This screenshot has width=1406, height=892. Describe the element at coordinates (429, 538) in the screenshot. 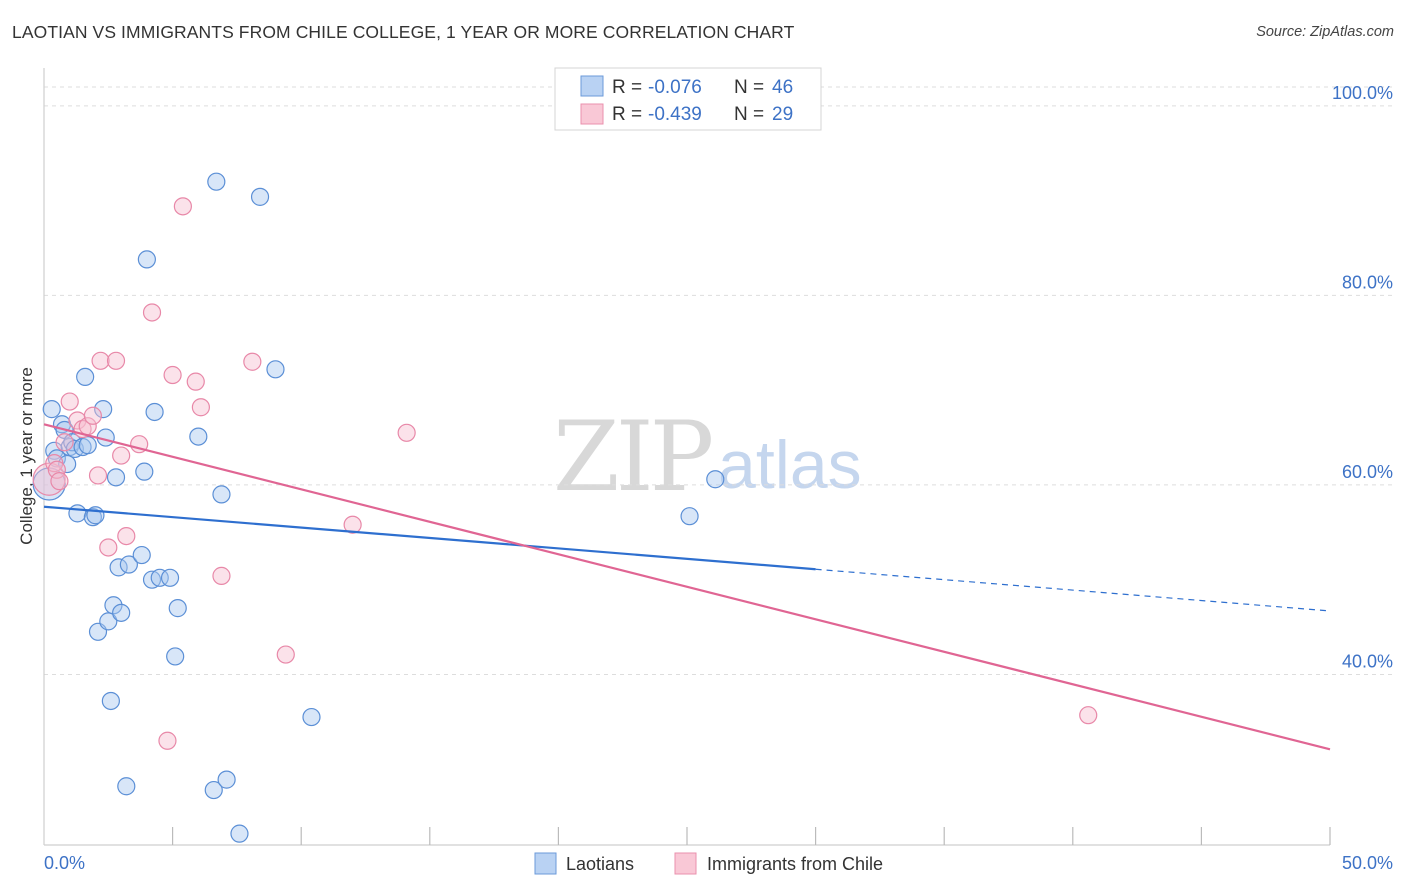

I see `trendline-laotians` at that location.